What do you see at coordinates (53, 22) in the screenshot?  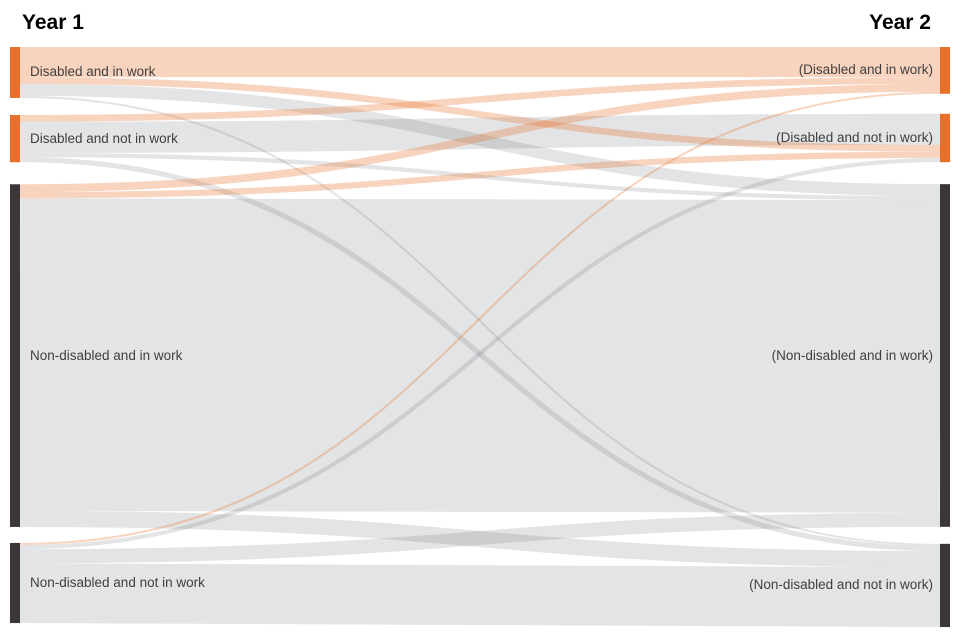 I see `year1-title: Year 1` at bounding box center [53, 22].